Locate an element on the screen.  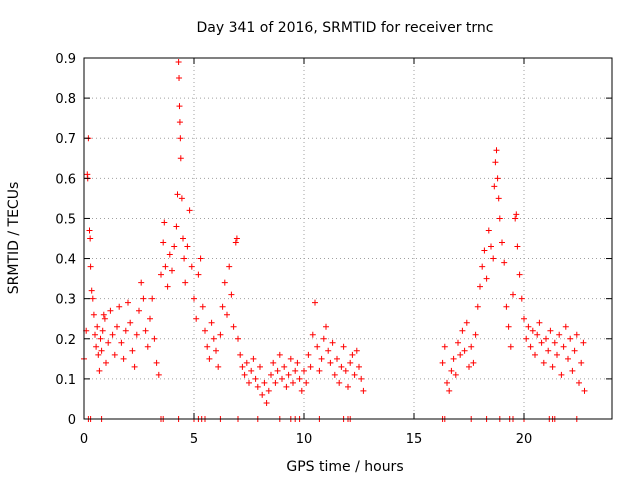
y-tick-label: 0.8 is located at coordinates (65, 99).